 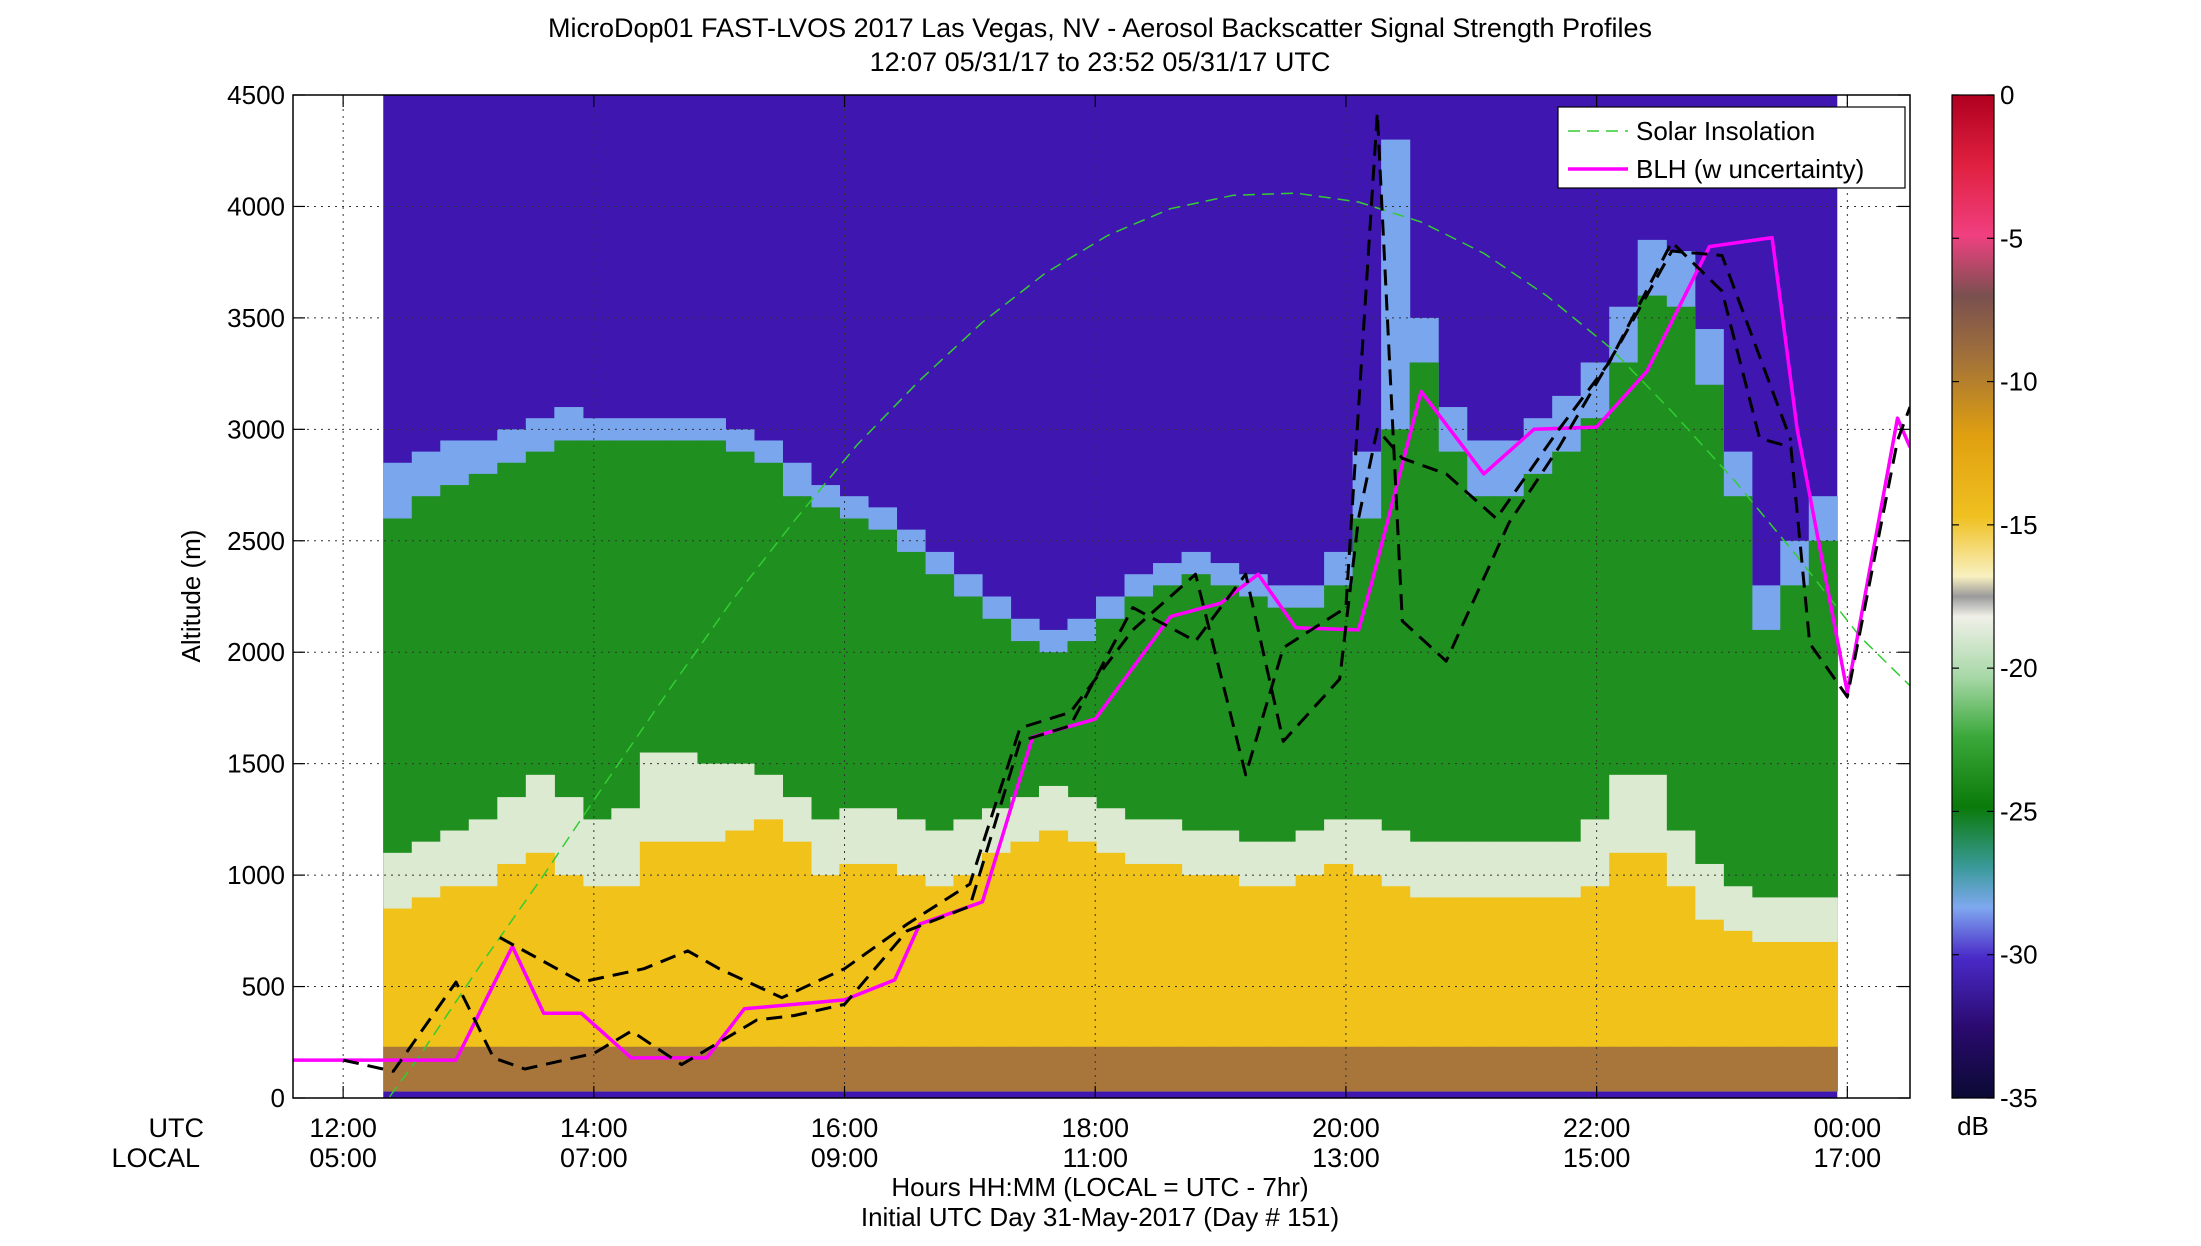 I want to click on x-tick-label-local: 13:00, so click(x=1346, y=1158).